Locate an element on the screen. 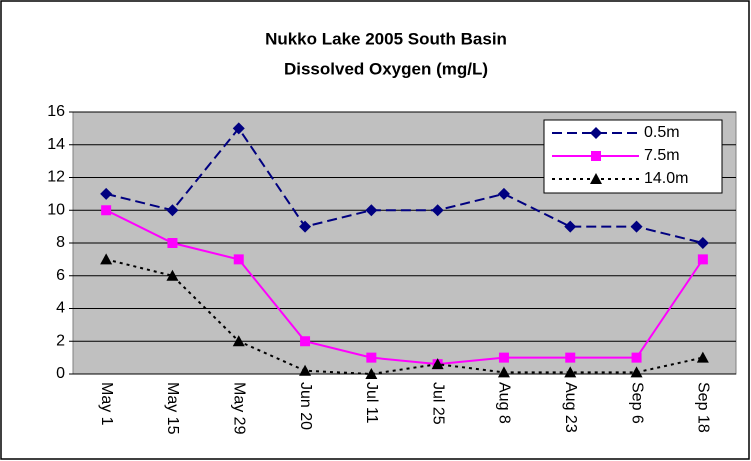  chart-title: Nukko Lake 2005 South Basin is located at coordinates (386, 38).